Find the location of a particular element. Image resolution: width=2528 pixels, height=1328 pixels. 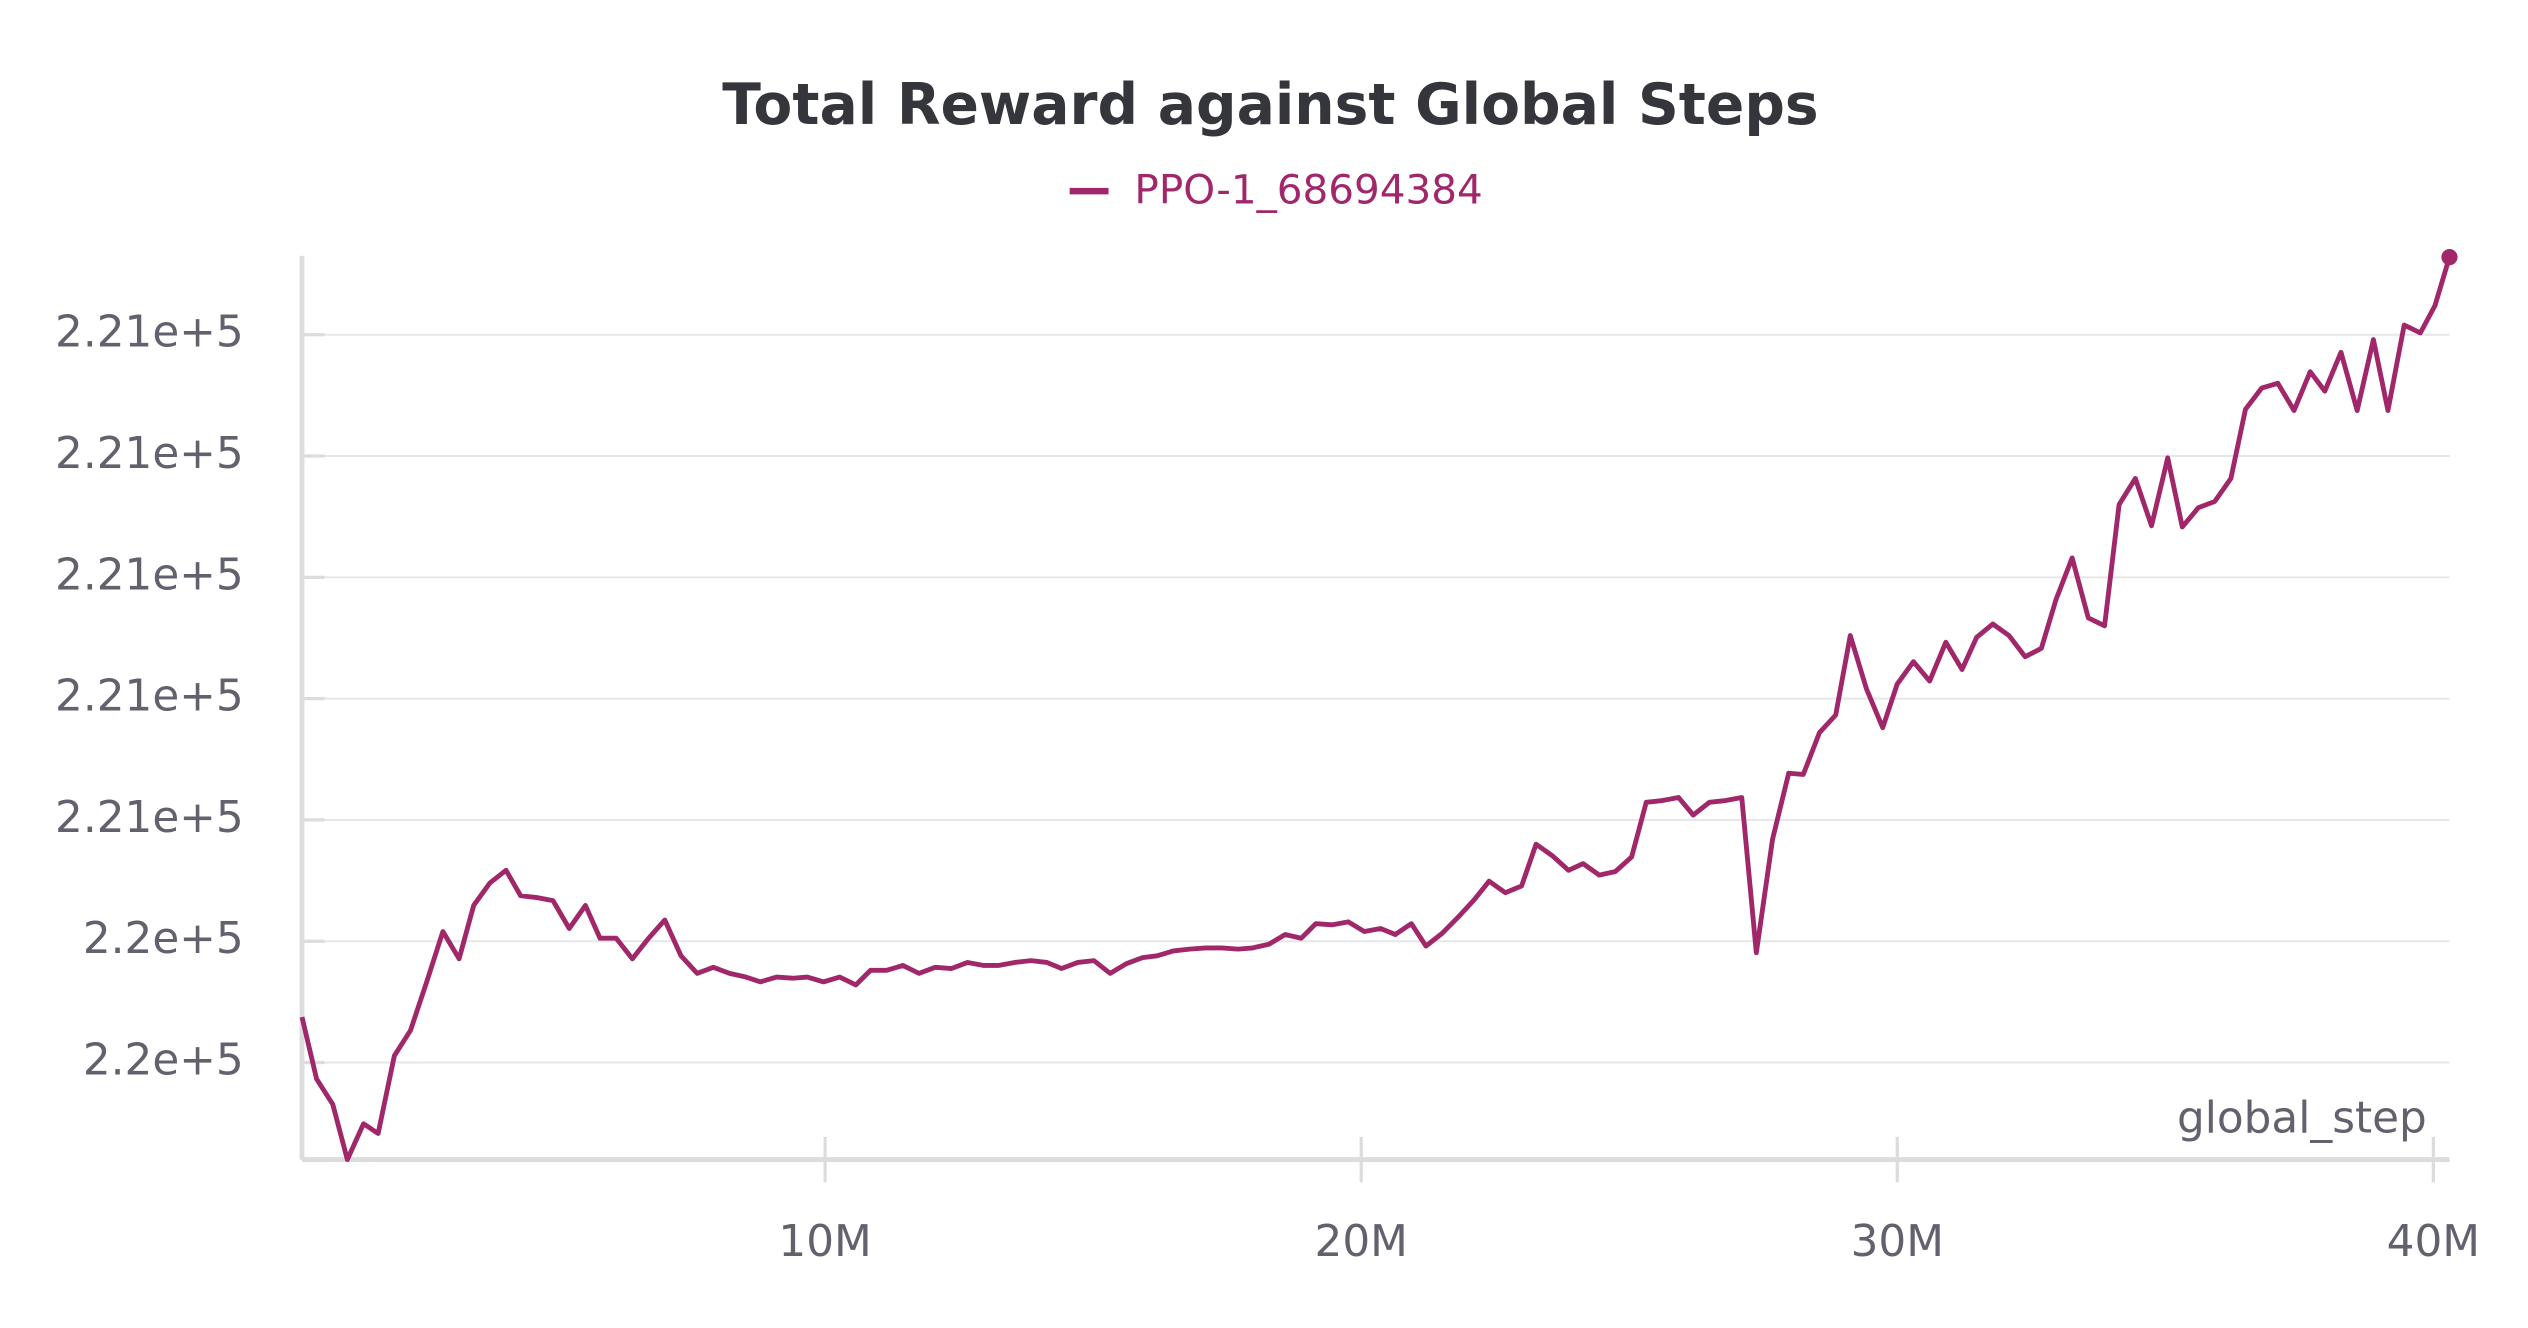

x-tick-label: 10M is located at coordinates (824, 1241).